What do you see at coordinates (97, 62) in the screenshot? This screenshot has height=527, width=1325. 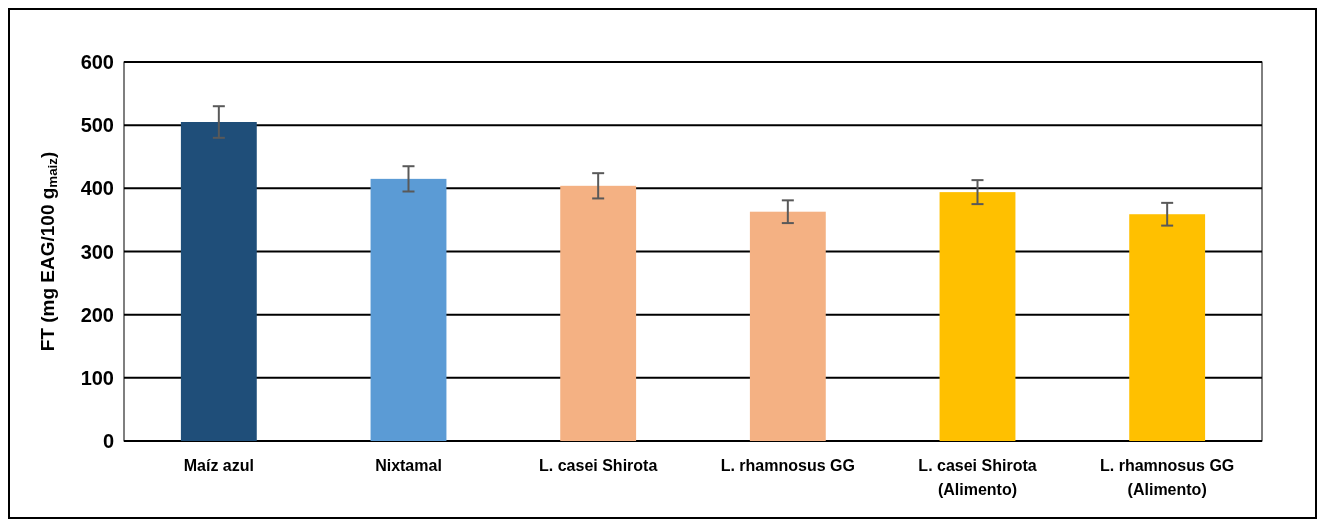 I see `y-tick-label: 600` at bounding box center [97, 62].